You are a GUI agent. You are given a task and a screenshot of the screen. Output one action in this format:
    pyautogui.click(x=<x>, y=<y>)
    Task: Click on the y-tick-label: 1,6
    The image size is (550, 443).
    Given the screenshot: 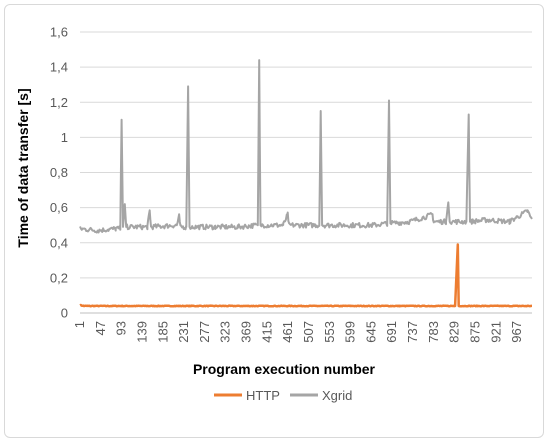 What is the action you would take?
    pyautogui.click(x=59, y=32)
    